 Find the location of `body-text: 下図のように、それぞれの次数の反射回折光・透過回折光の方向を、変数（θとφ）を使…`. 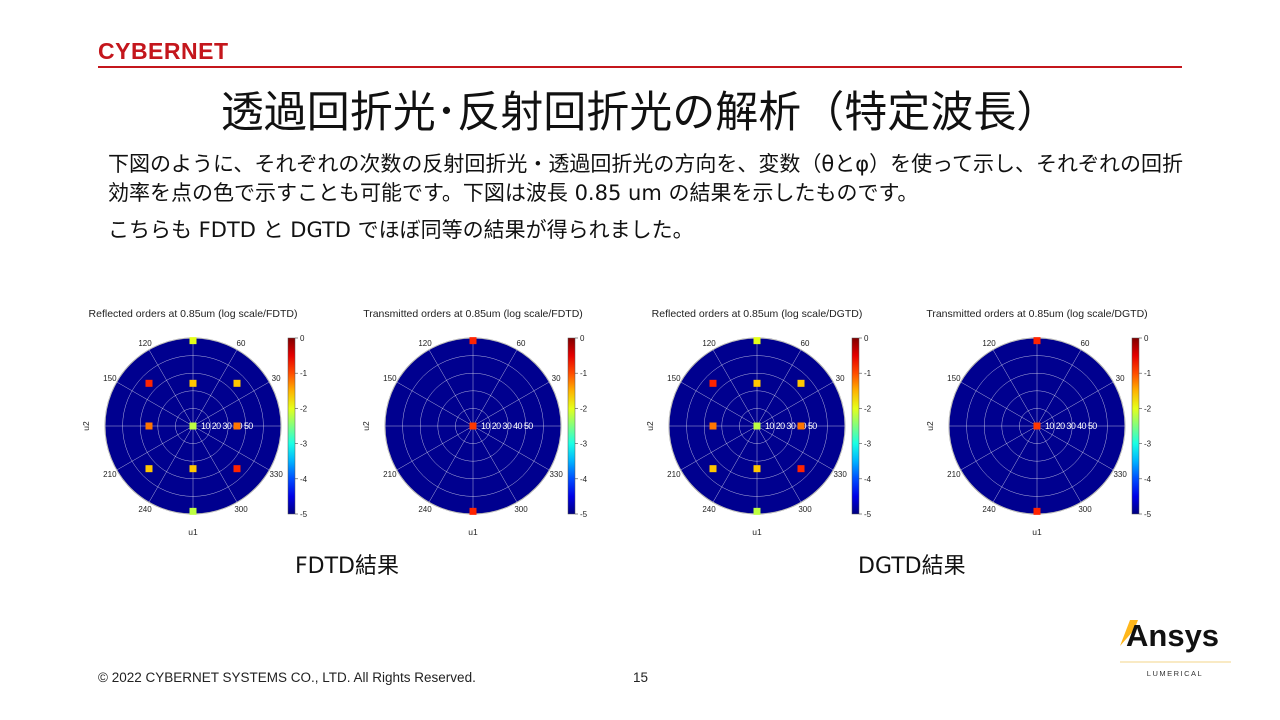

body-text: 下図のように、それぞれの次数の反射回折光・透過回折光の方向を、変数（θとφ）を使… is located at coordinates (648, 197).